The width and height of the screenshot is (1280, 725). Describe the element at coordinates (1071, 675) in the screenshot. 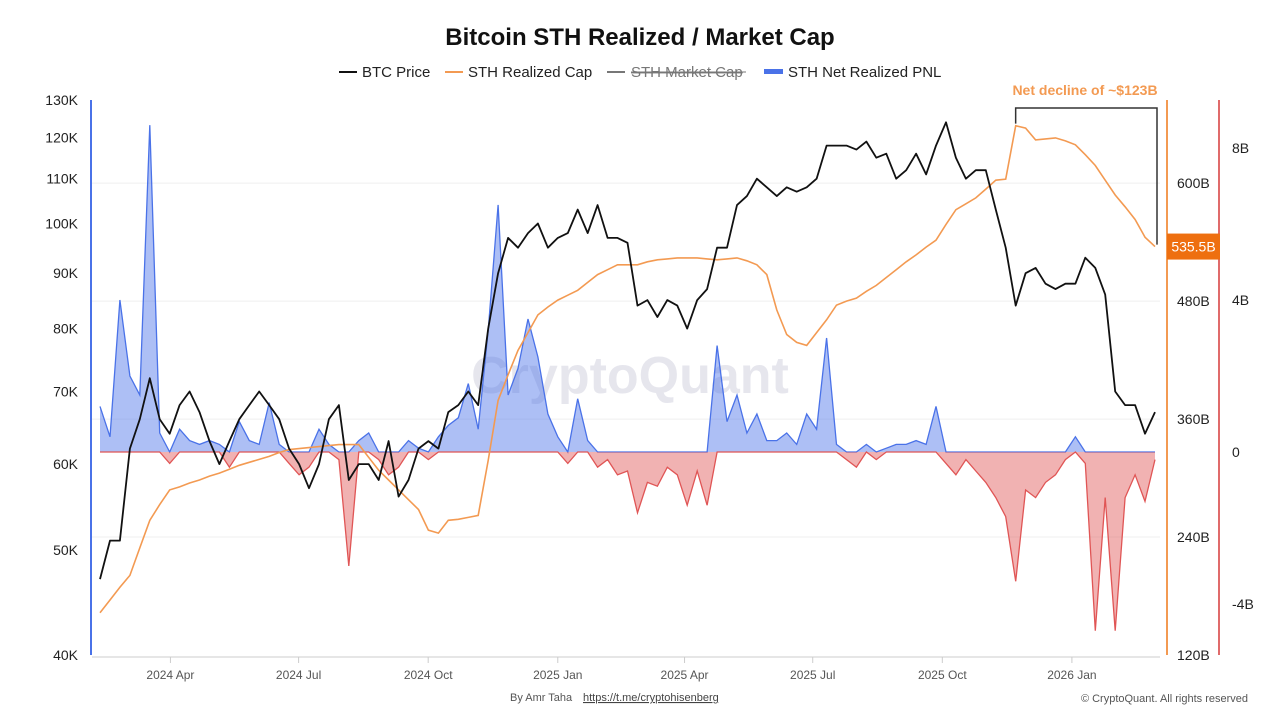

I see `x-tick-label: 2026 Jan` at that location.